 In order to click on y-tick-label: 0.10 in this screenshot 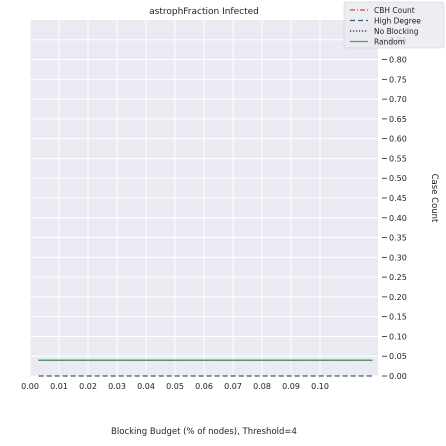, I will do `click(398, 336)`.